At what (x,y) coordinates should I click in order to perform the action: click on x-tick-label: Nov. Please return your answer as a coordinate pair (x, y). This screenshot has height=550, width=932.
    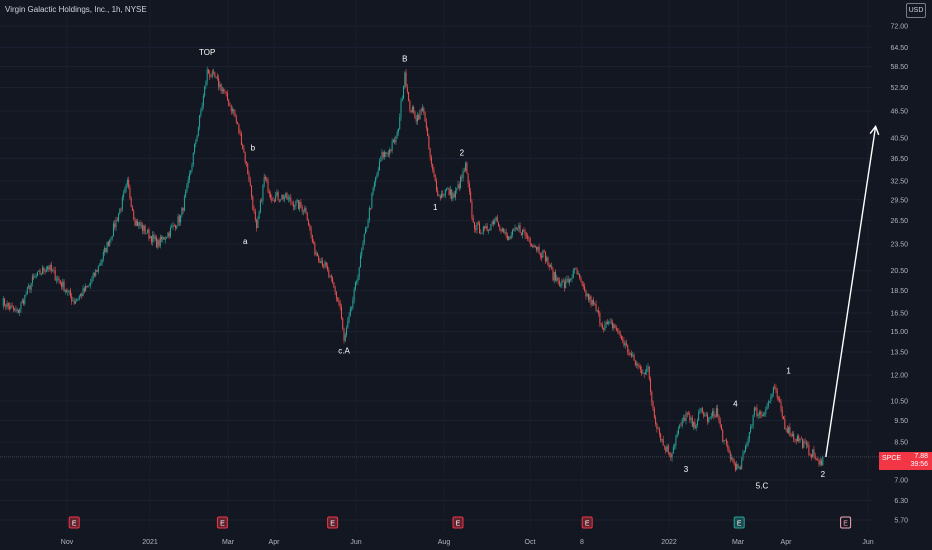
    Looking at the image, I should click on (67, 542).